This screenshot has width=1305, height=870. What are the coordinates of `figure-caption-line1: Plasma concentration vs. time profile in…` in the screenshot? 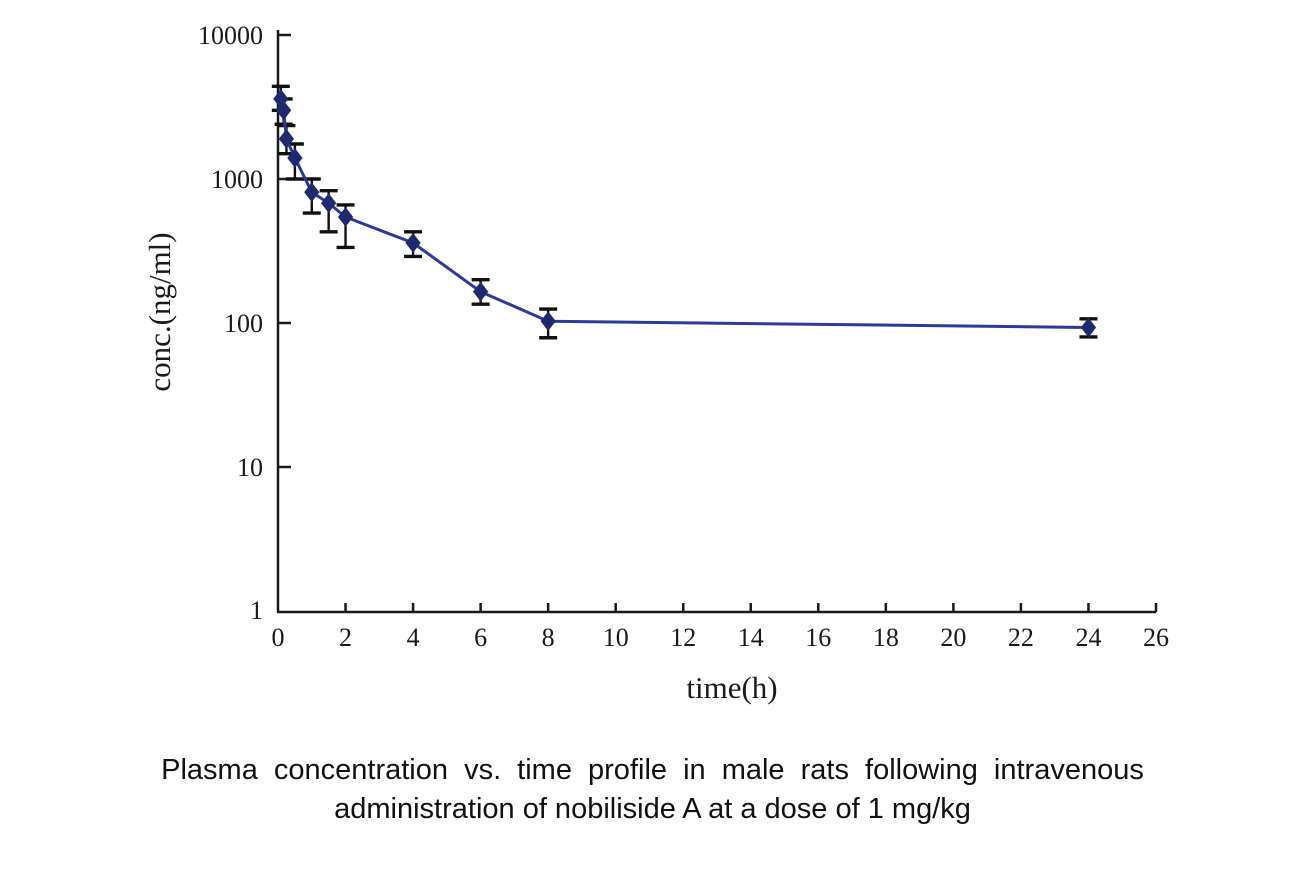 It's located at (652, 770).